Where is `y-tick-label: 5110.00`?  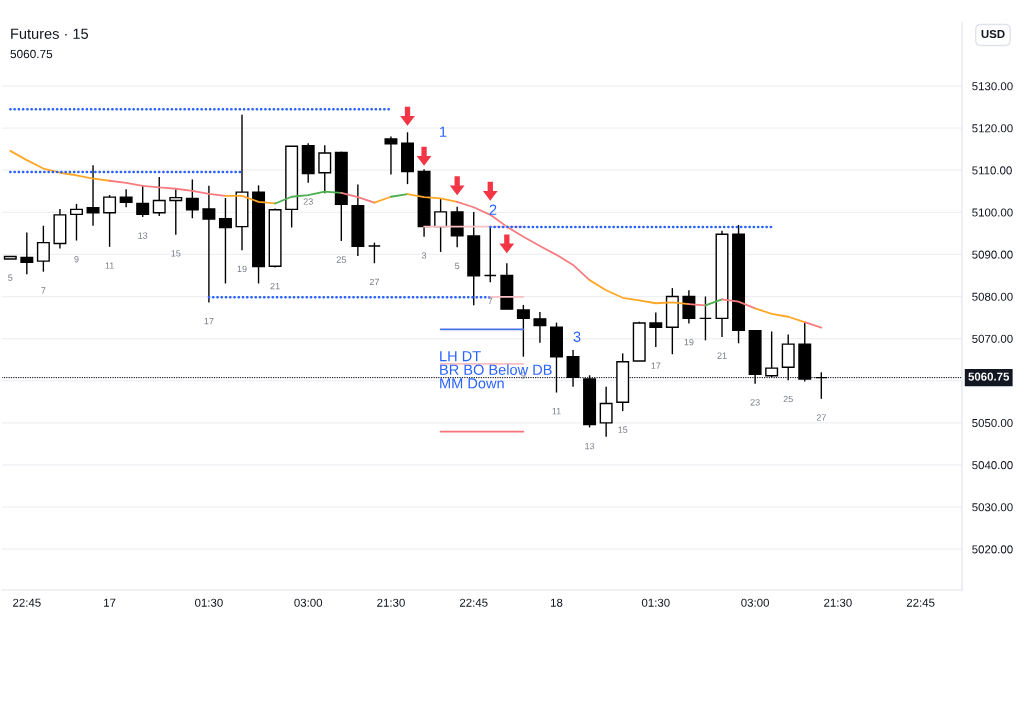
y-tick-label: 5110.00 is located at coordinates (992, 170).